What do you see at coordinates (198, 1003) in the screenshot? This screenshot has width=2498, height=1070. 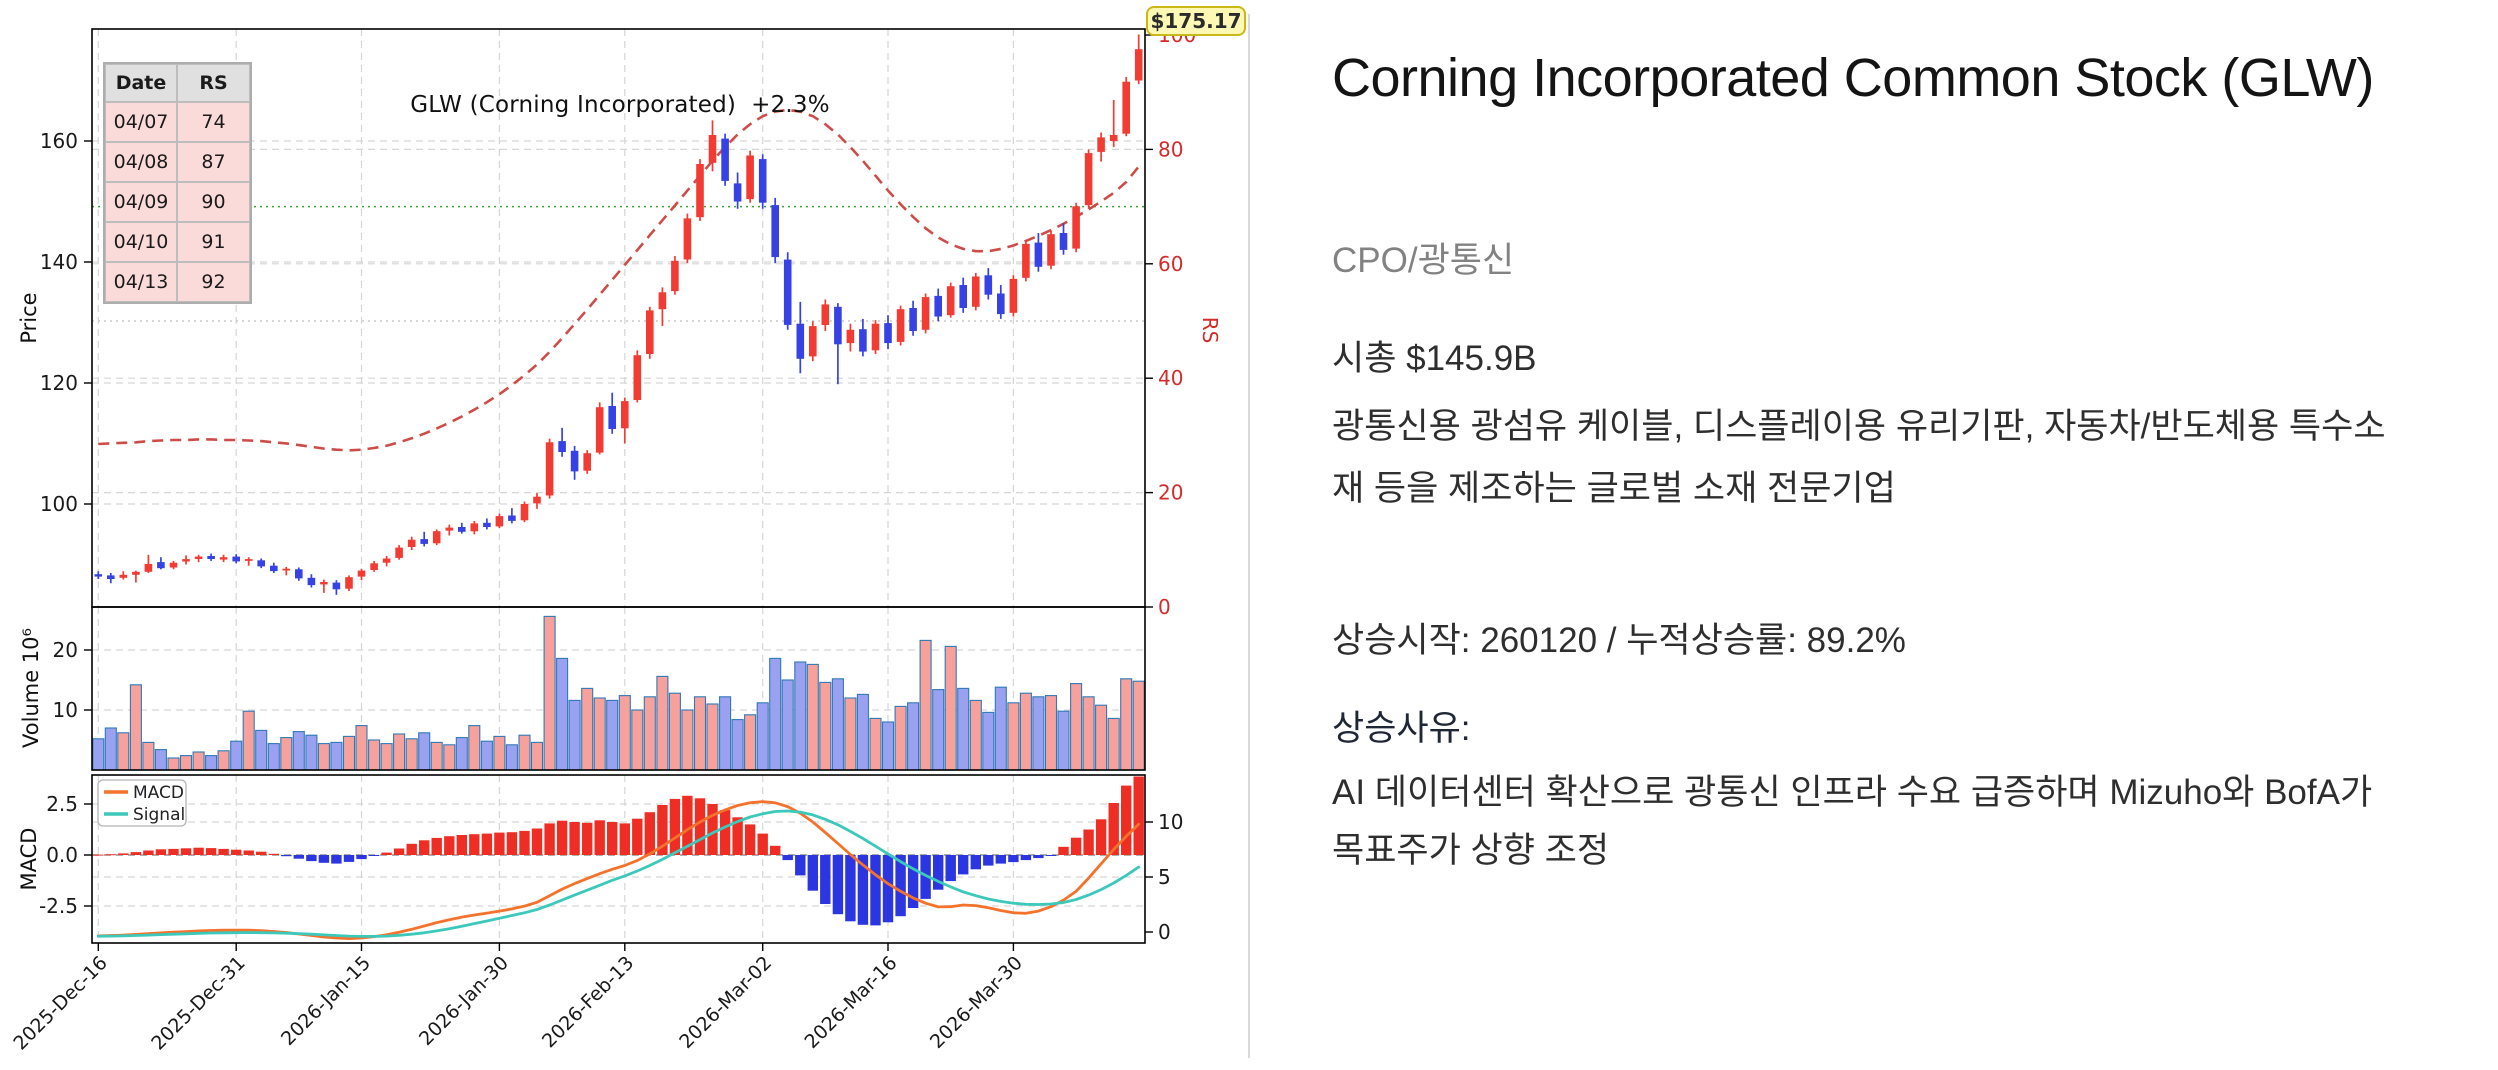 I see `svg-text: 2025-Dec-31` at bounding box center [198, 1003].